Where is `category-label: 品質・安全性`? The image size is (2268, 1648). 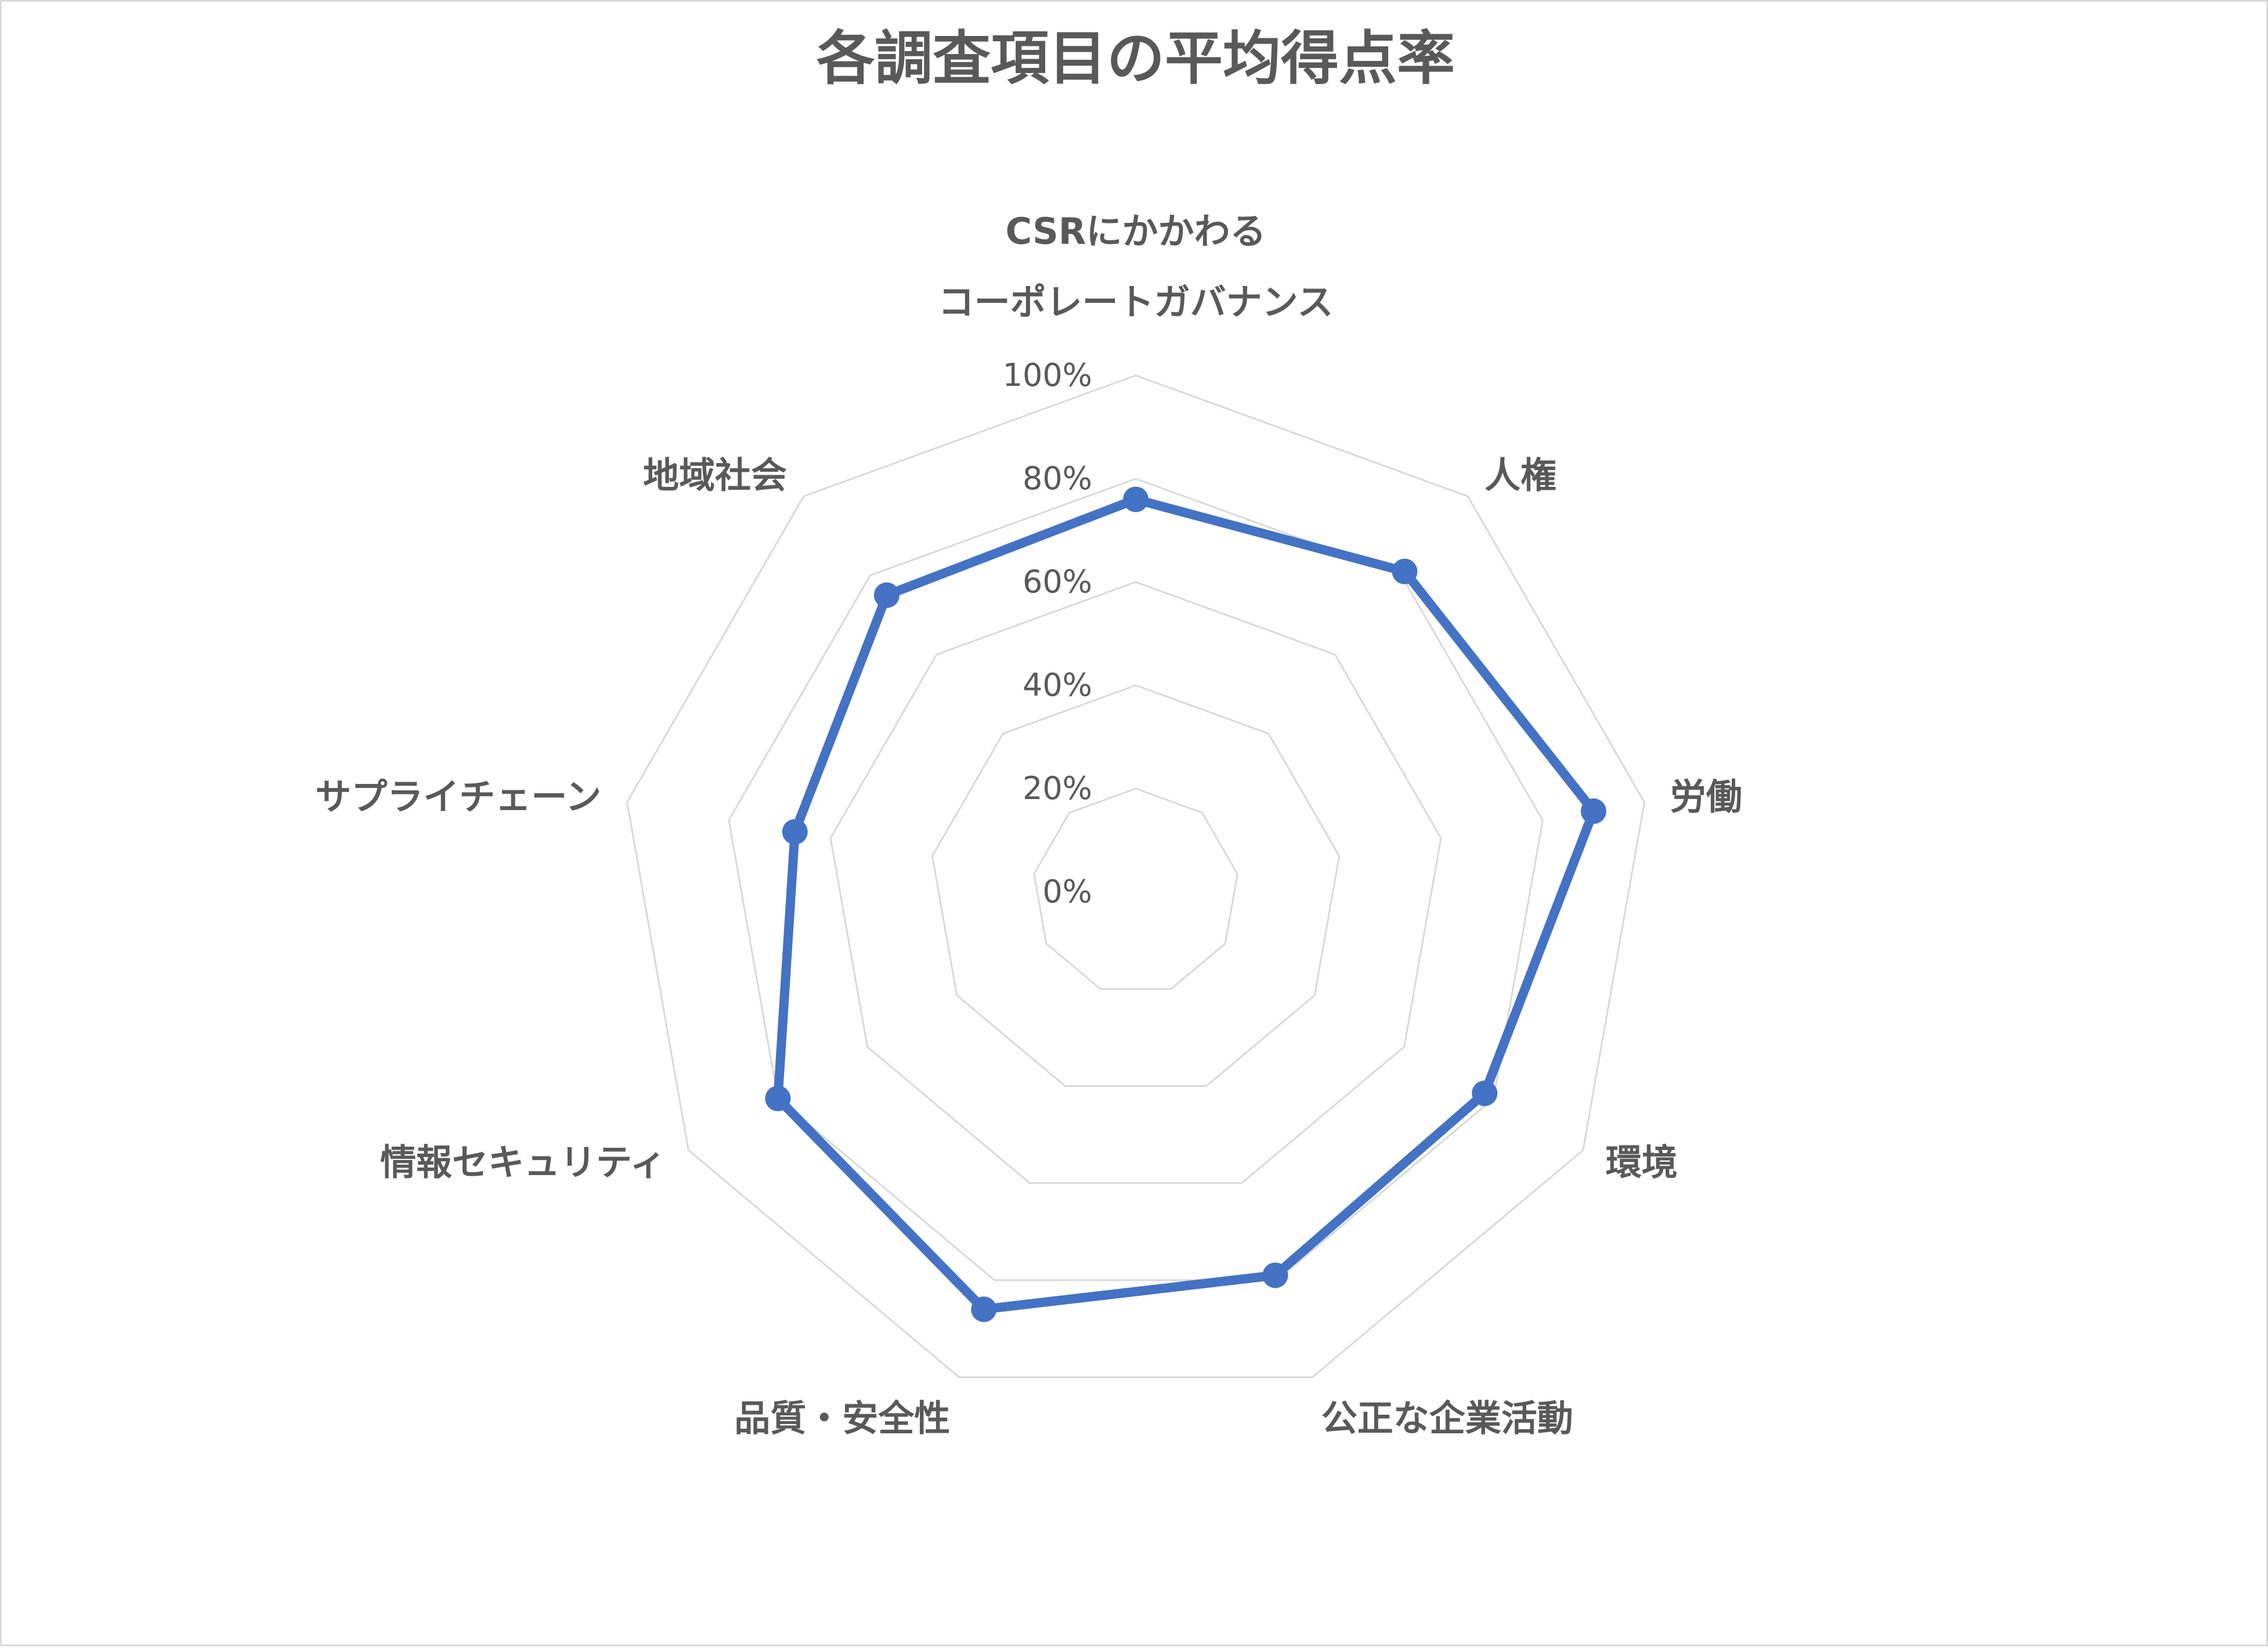 category-label: 品質・安全性 is located at coordinates (842, 1418).